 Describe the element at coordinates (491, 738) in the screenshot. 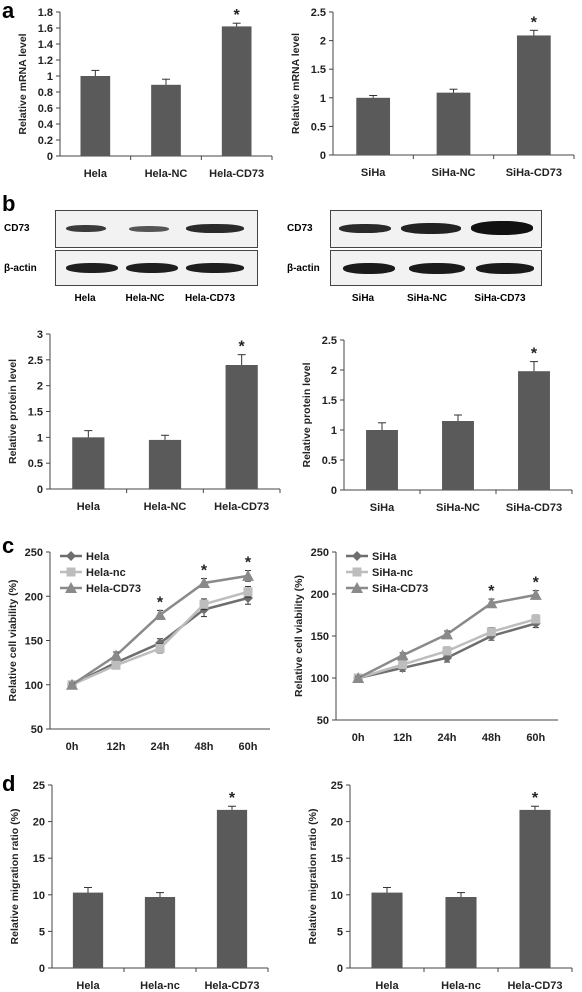

I see `x-tick-label: 48h` at that location.